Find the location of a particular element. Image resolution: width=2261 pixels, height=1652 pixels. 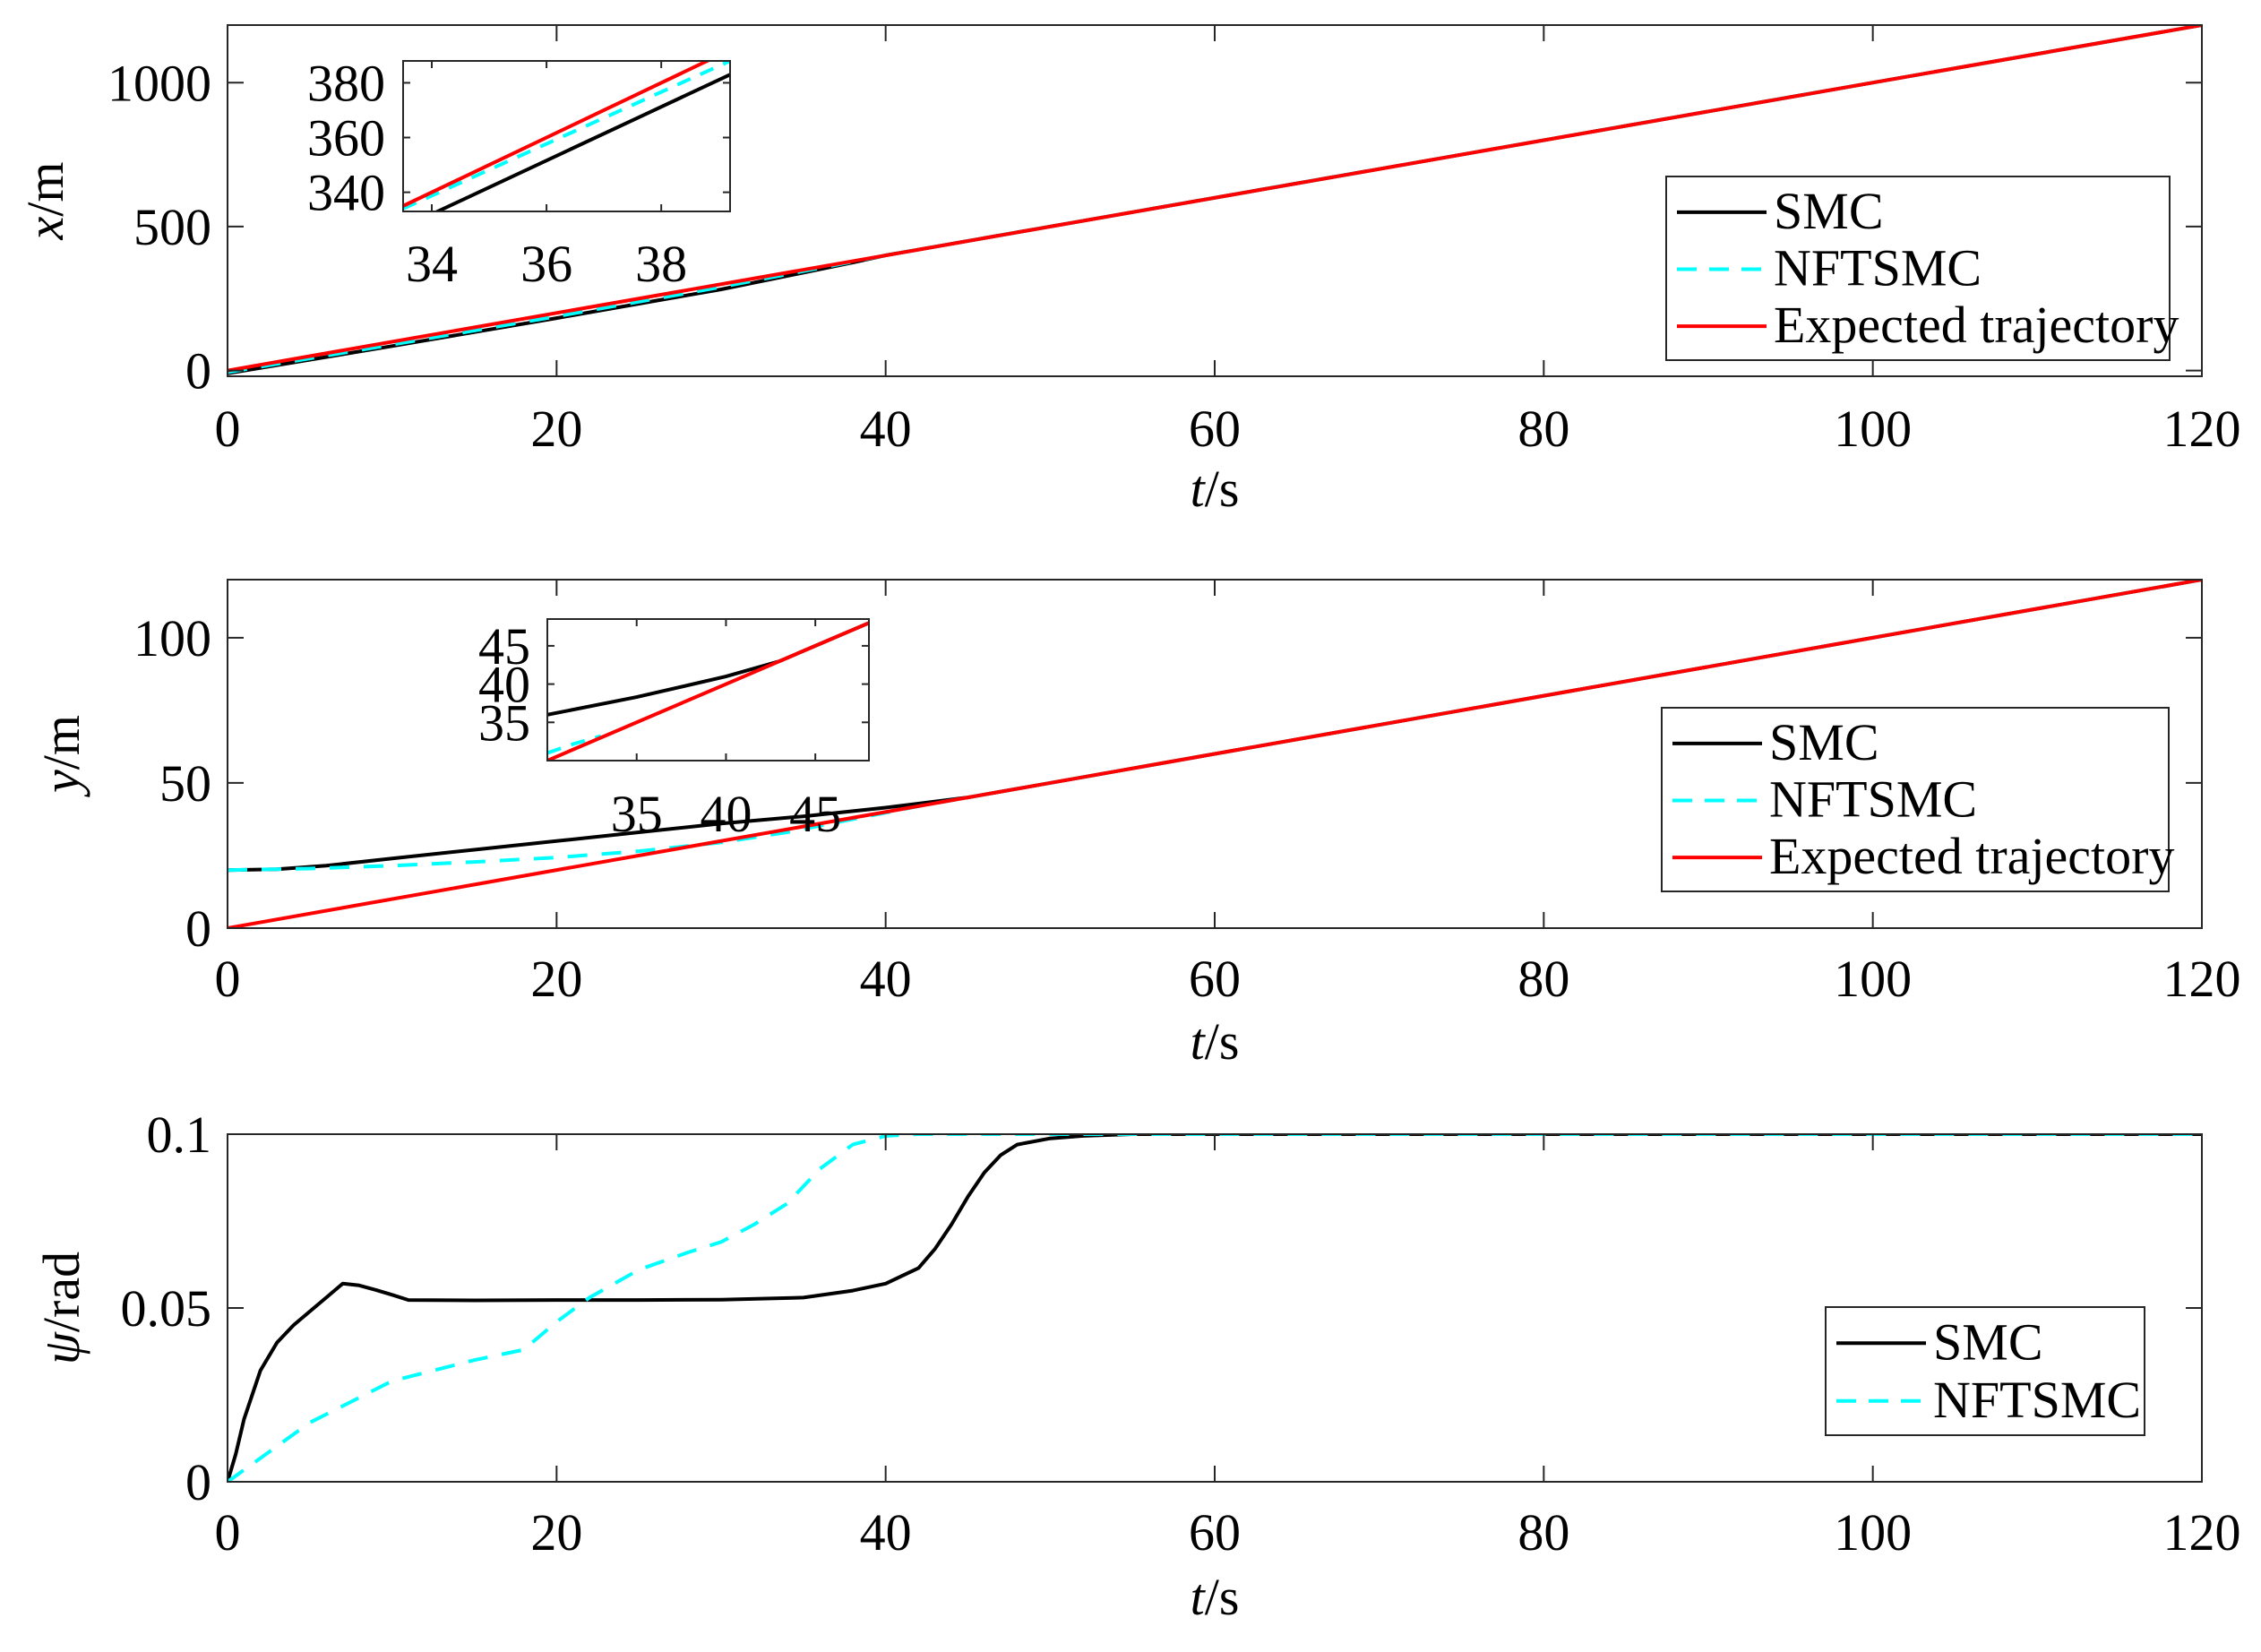

inset-y-tick-label: 380 is located at coordinates (346, 83).